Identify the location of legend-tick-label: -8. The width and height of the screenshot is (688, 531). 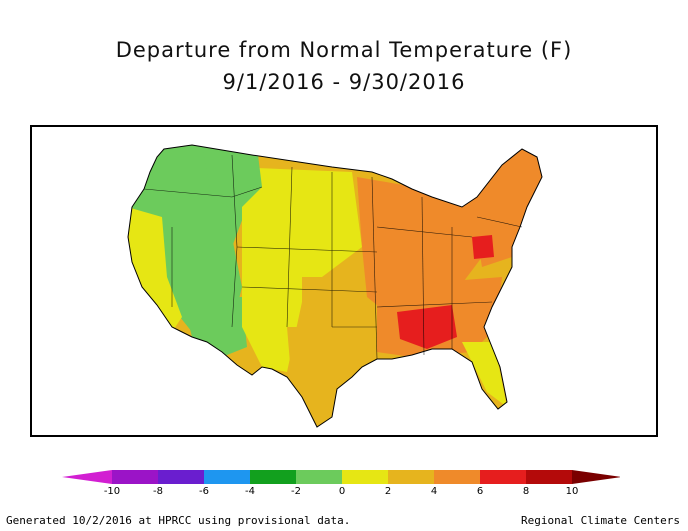
(158, 491).